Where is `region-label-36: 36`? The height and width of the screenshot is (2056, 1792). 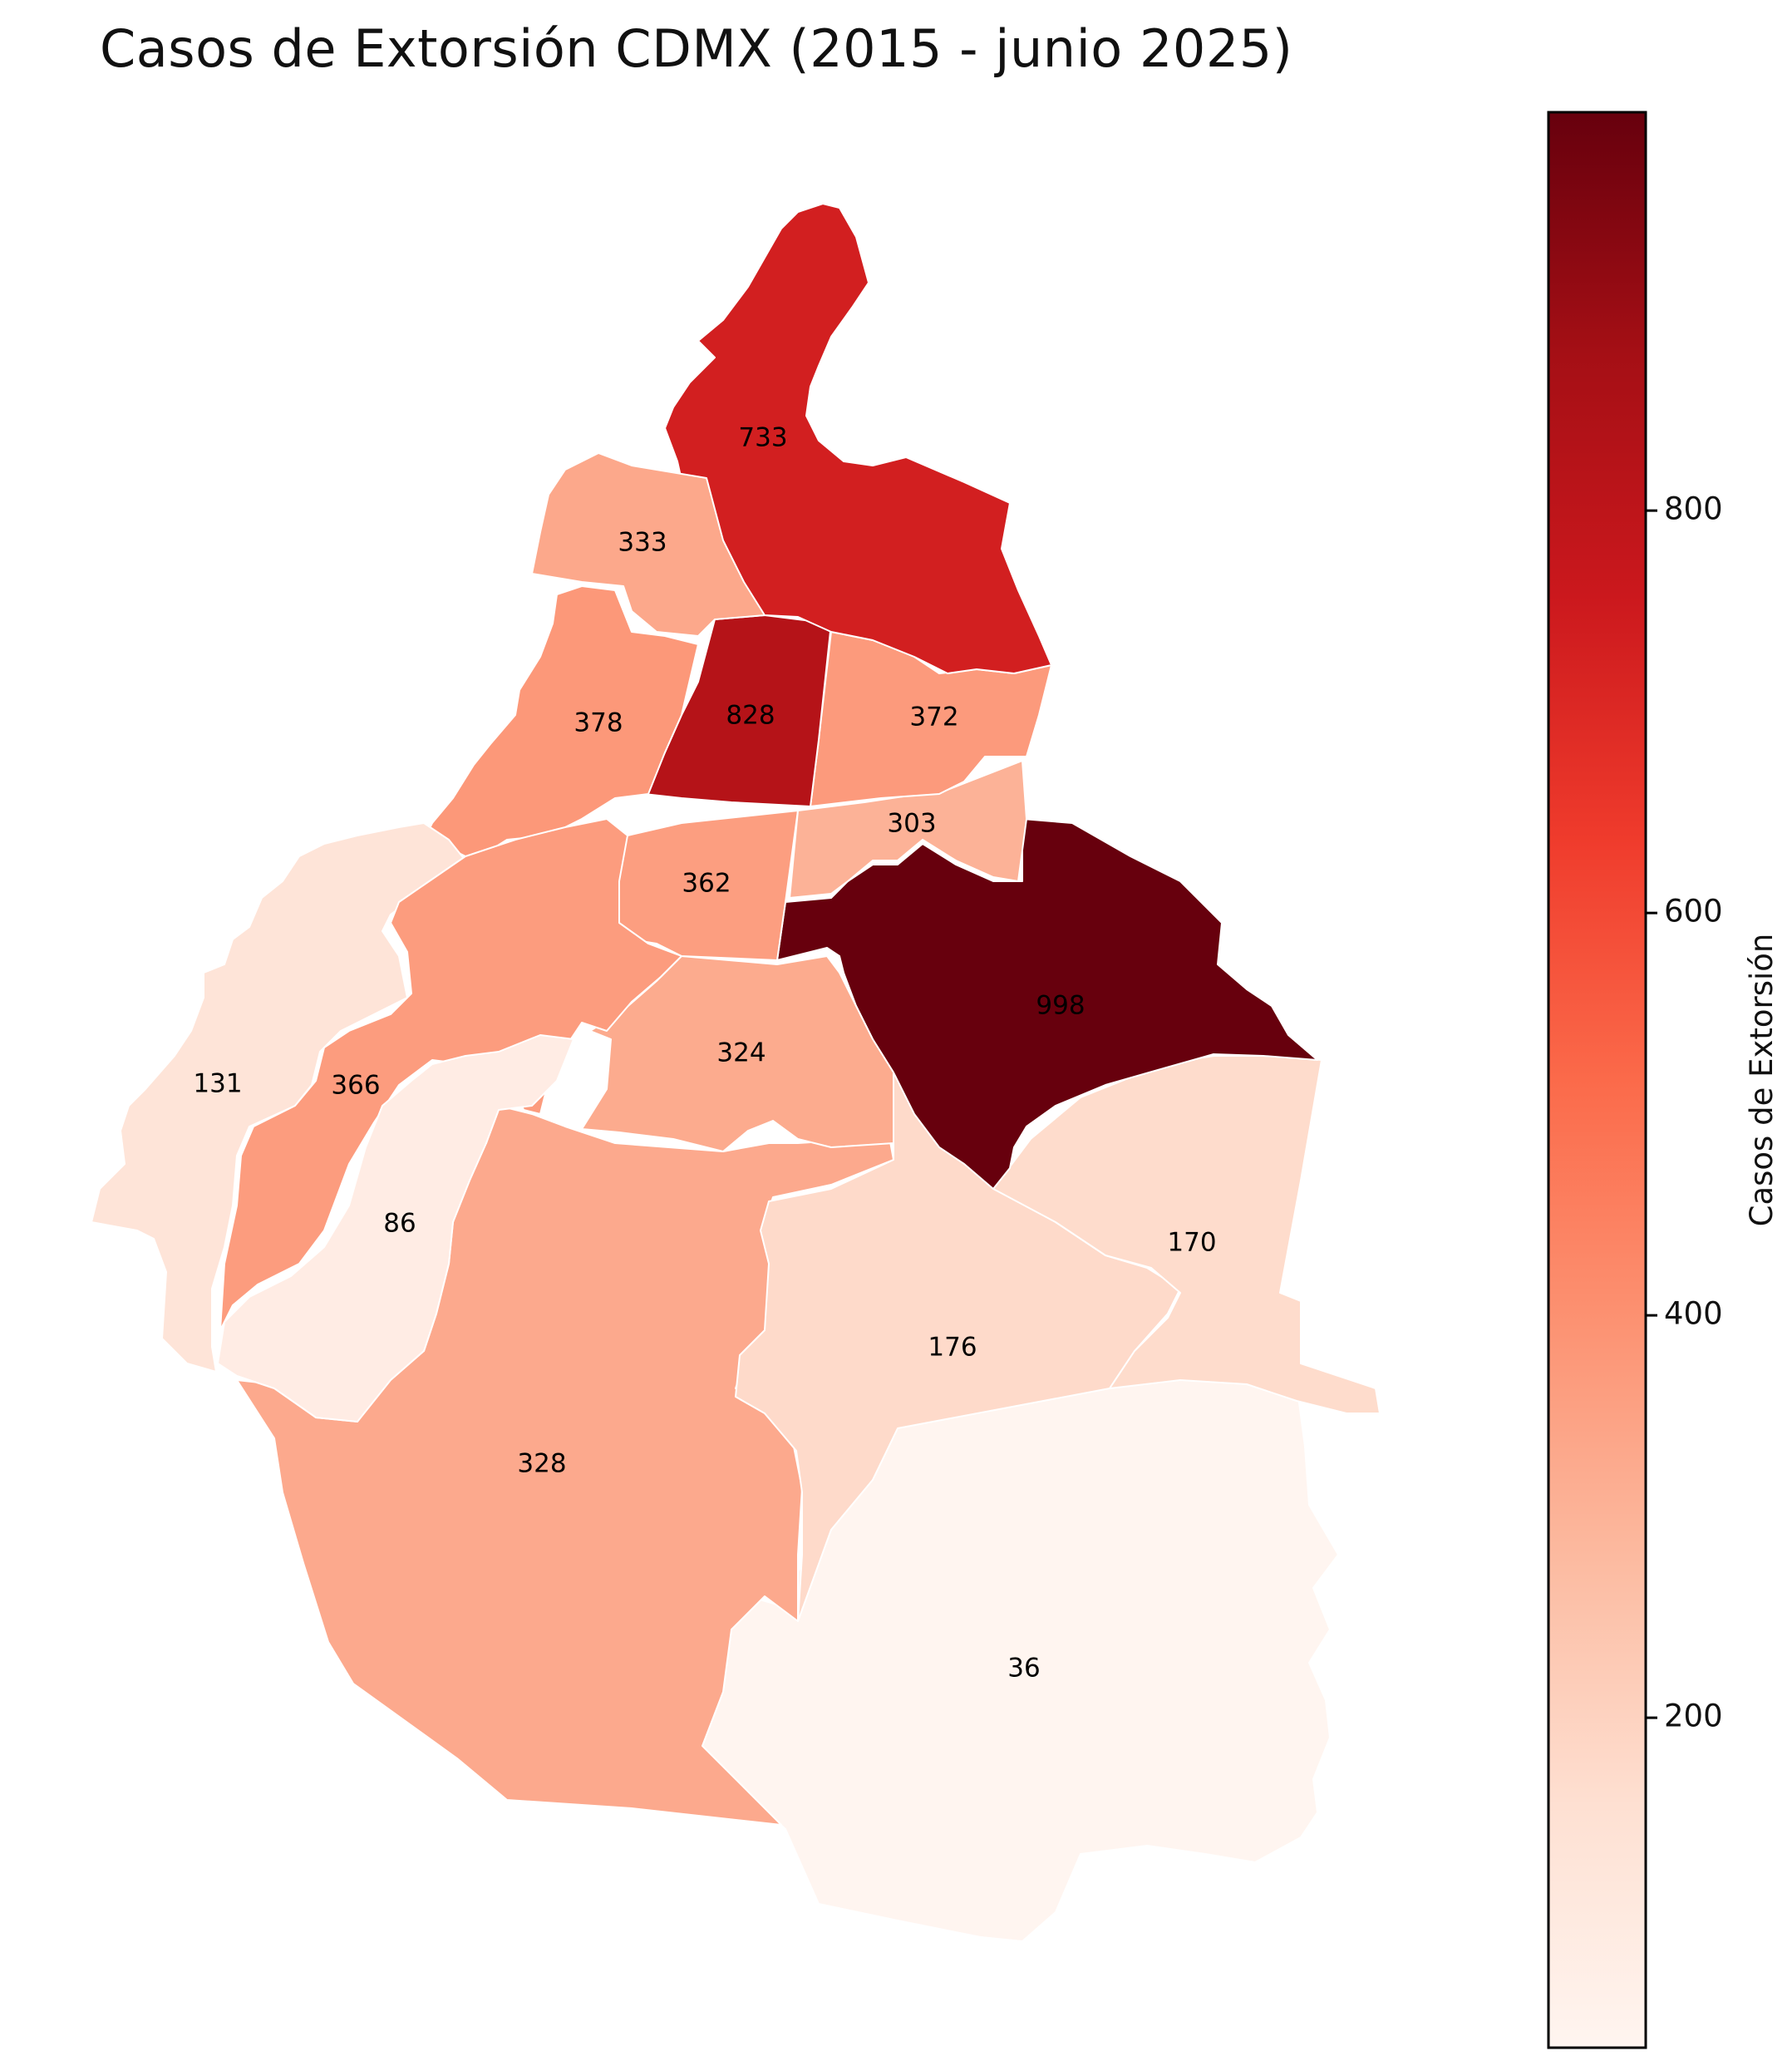 region-label-36: 36 is located at coordinates (1024, 1669).